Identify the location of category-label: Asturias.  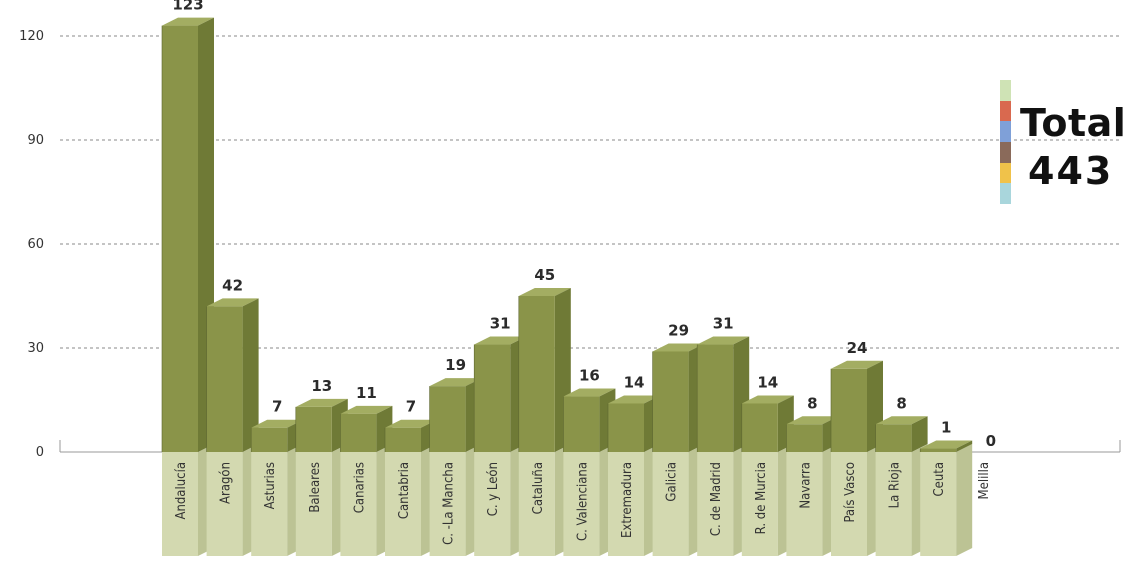
(270, 485).